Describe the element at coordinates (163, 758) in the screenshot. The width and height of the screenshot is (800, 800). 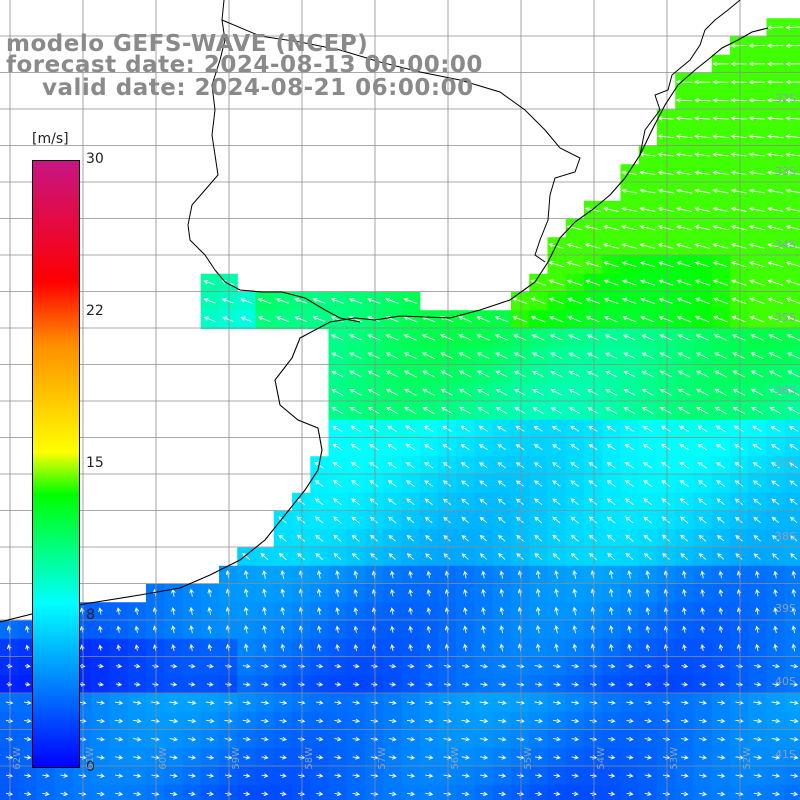
I see `lon-label: 60W` at that location.